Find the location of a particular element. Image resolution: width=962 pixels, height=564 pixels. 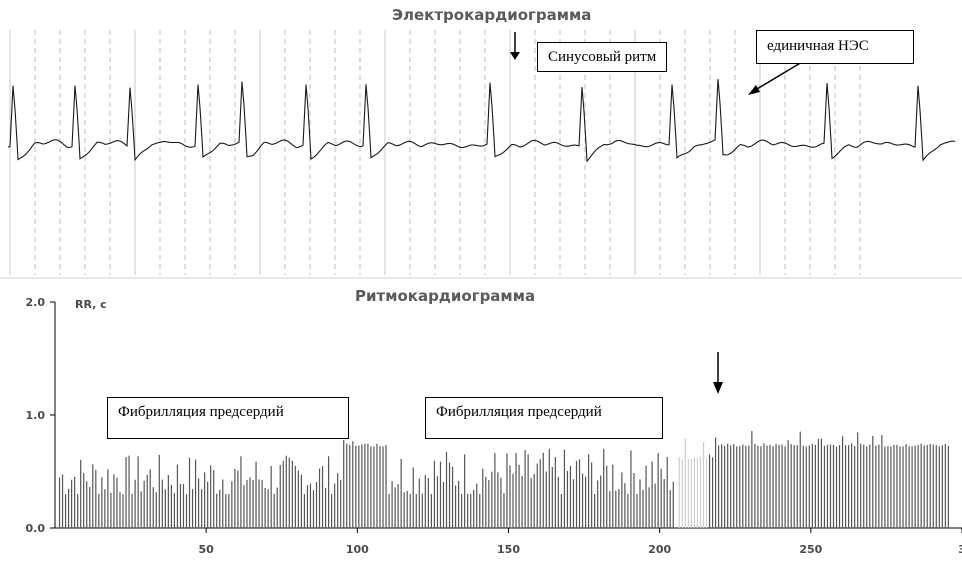

x-tick-label: 150 is located at coordinates (508, 549).